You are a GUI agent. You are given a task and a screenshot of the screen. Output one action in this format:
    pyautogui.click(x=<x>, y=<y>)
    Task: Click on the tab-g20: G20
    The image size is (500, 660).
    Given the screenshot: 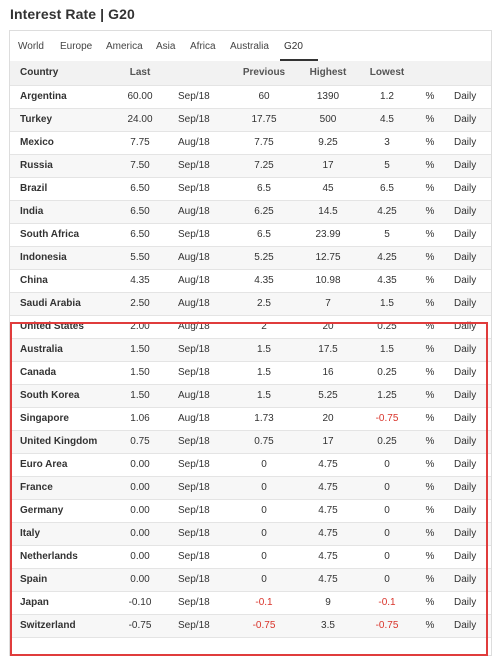 What is the action you would take?
    pyautogui.click(x=293, y=46)
    